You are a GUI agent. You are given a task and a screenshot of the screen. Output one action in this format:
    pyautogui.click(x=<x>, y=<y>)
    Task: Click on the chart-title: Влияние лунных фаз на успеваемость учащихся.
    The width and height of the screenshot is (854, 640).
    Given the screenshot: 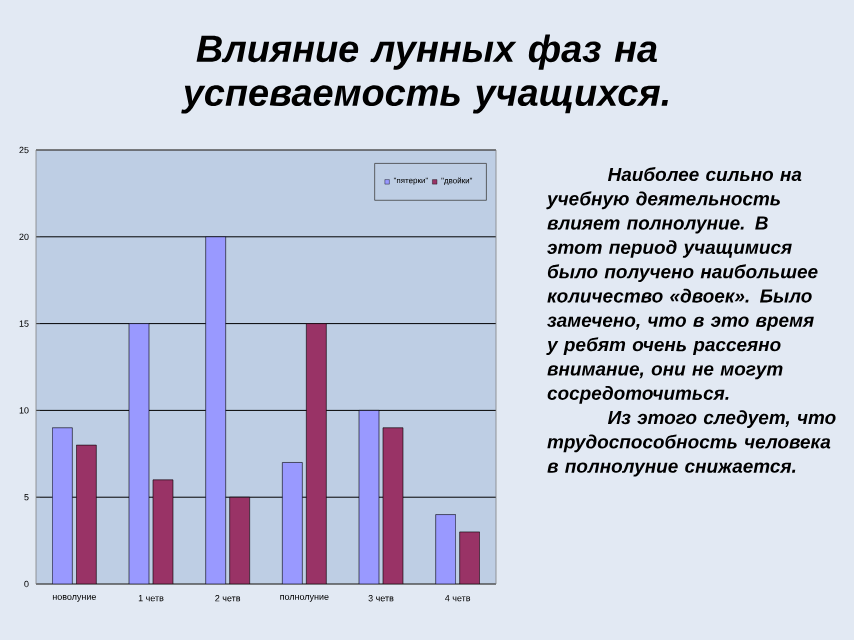 What is the action you would take?
    pyautogui.click(x=424, y=74)
    